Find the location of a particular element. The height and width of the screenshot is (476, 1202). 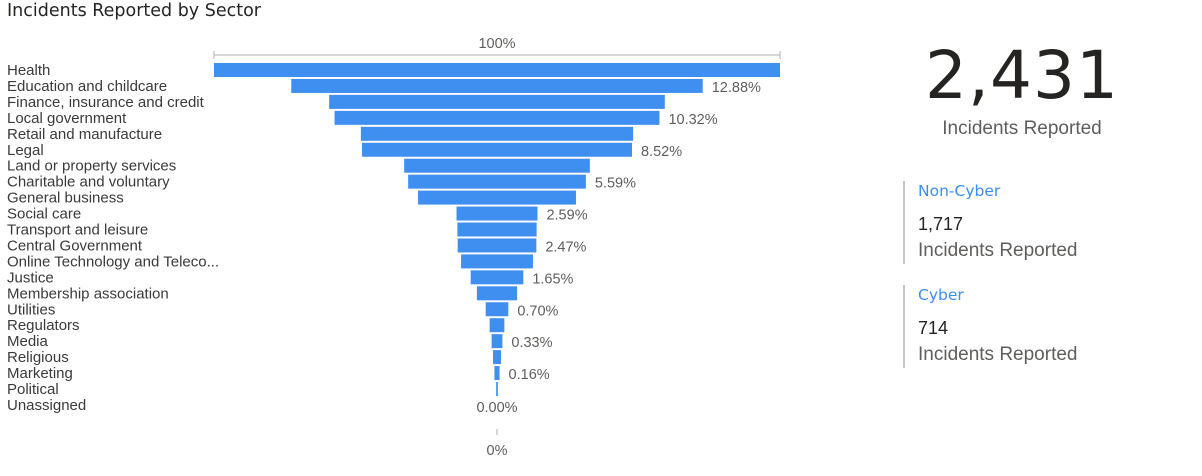

kpi-cyber-value: 714 is located at coordinates (933, 328).